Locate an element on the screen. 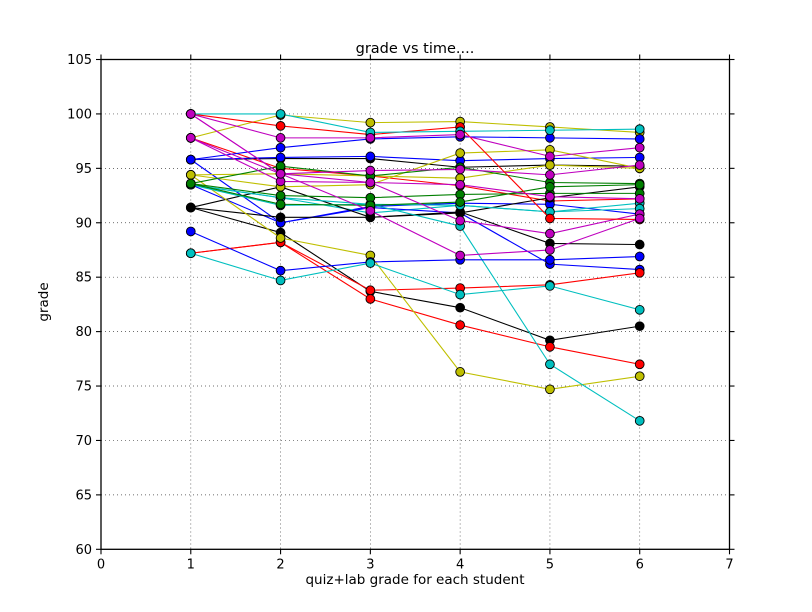  x-tick-label: 2 is located at coordinates (280, 564).